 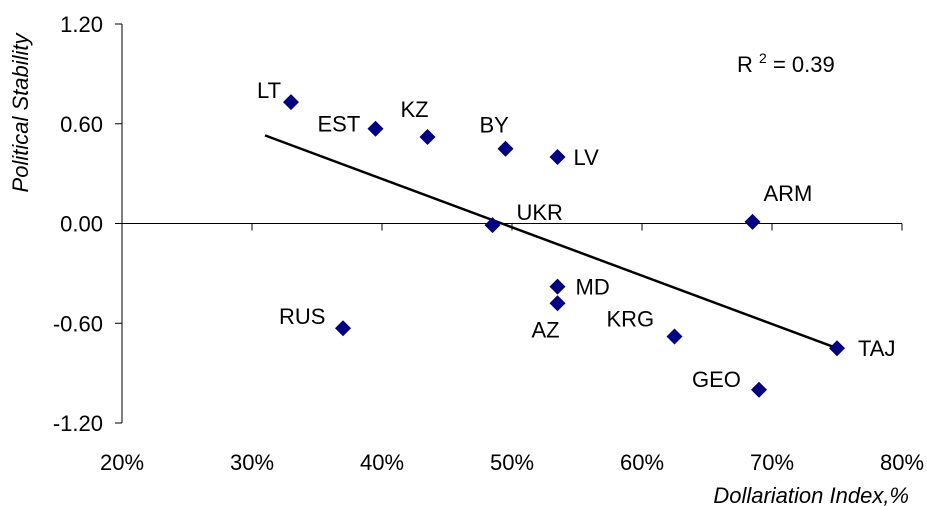 I want to click on x-tick-label: 70%, so click(x=772, y=462).